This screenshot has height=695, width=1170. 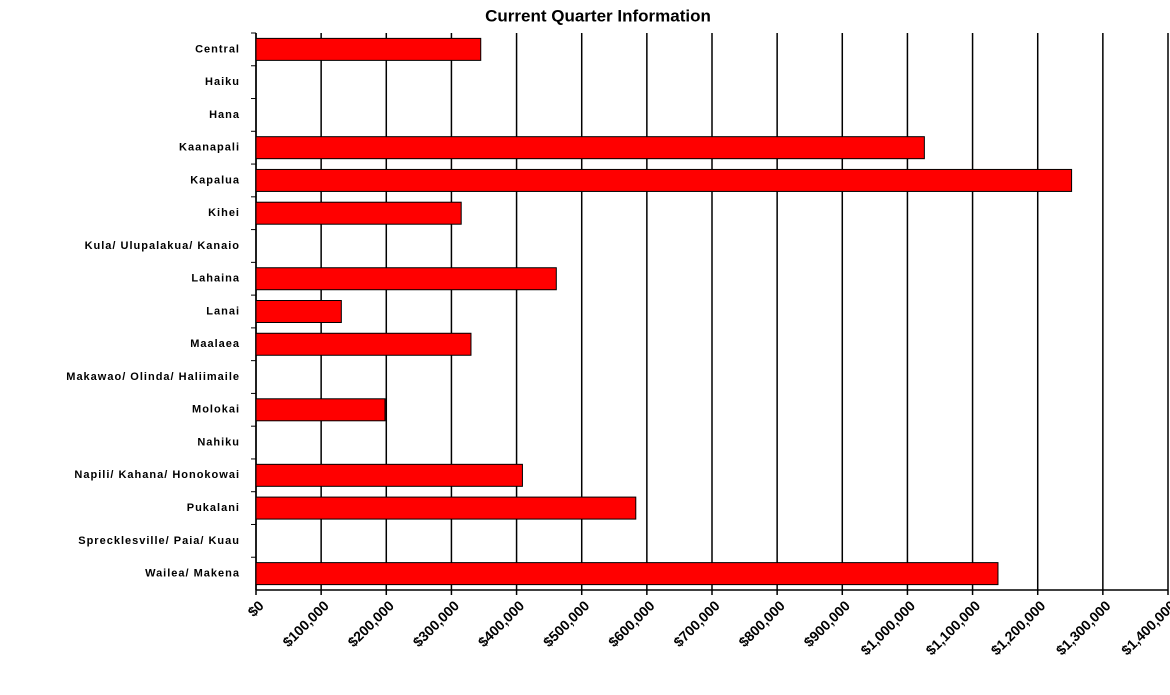 I want to click on y-tick-label: Kula/ Ulupalakua/ Kanaio, so click(x=162, y=246).